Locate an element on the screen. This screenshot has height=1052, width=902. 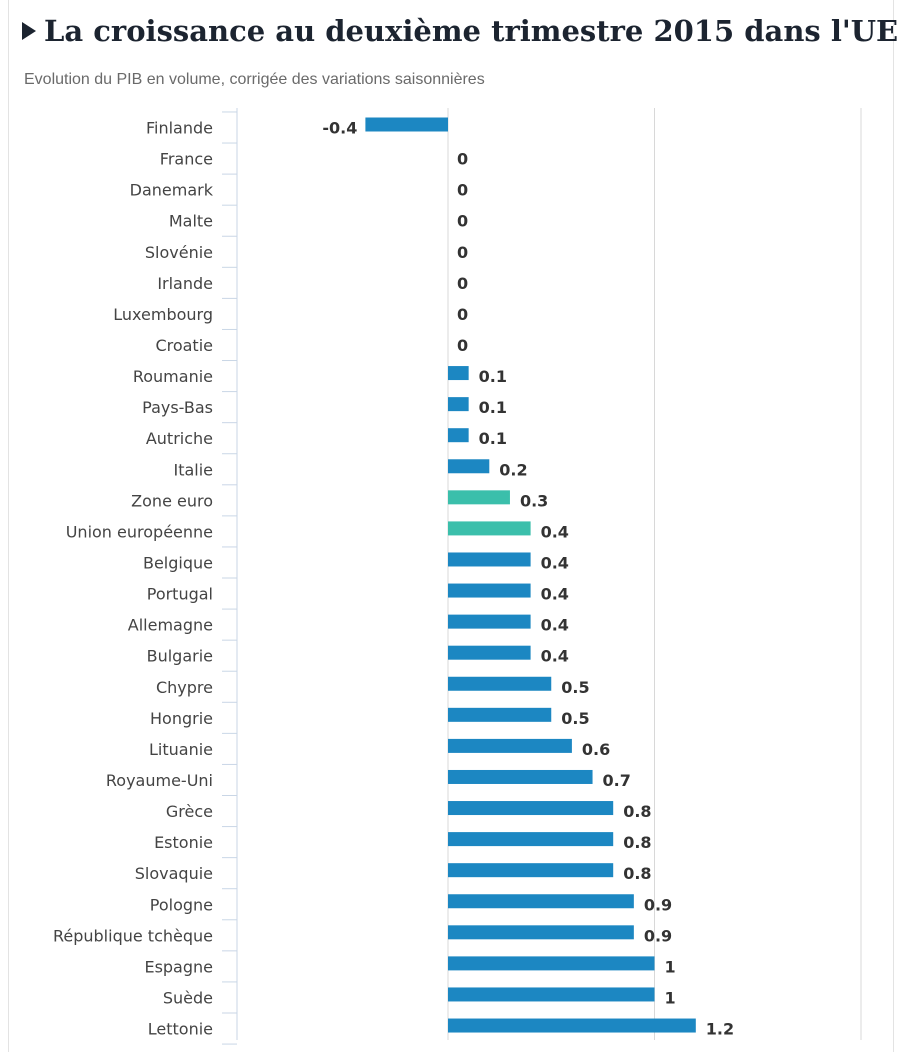
category-label: France is located at coordinates (186, 159).